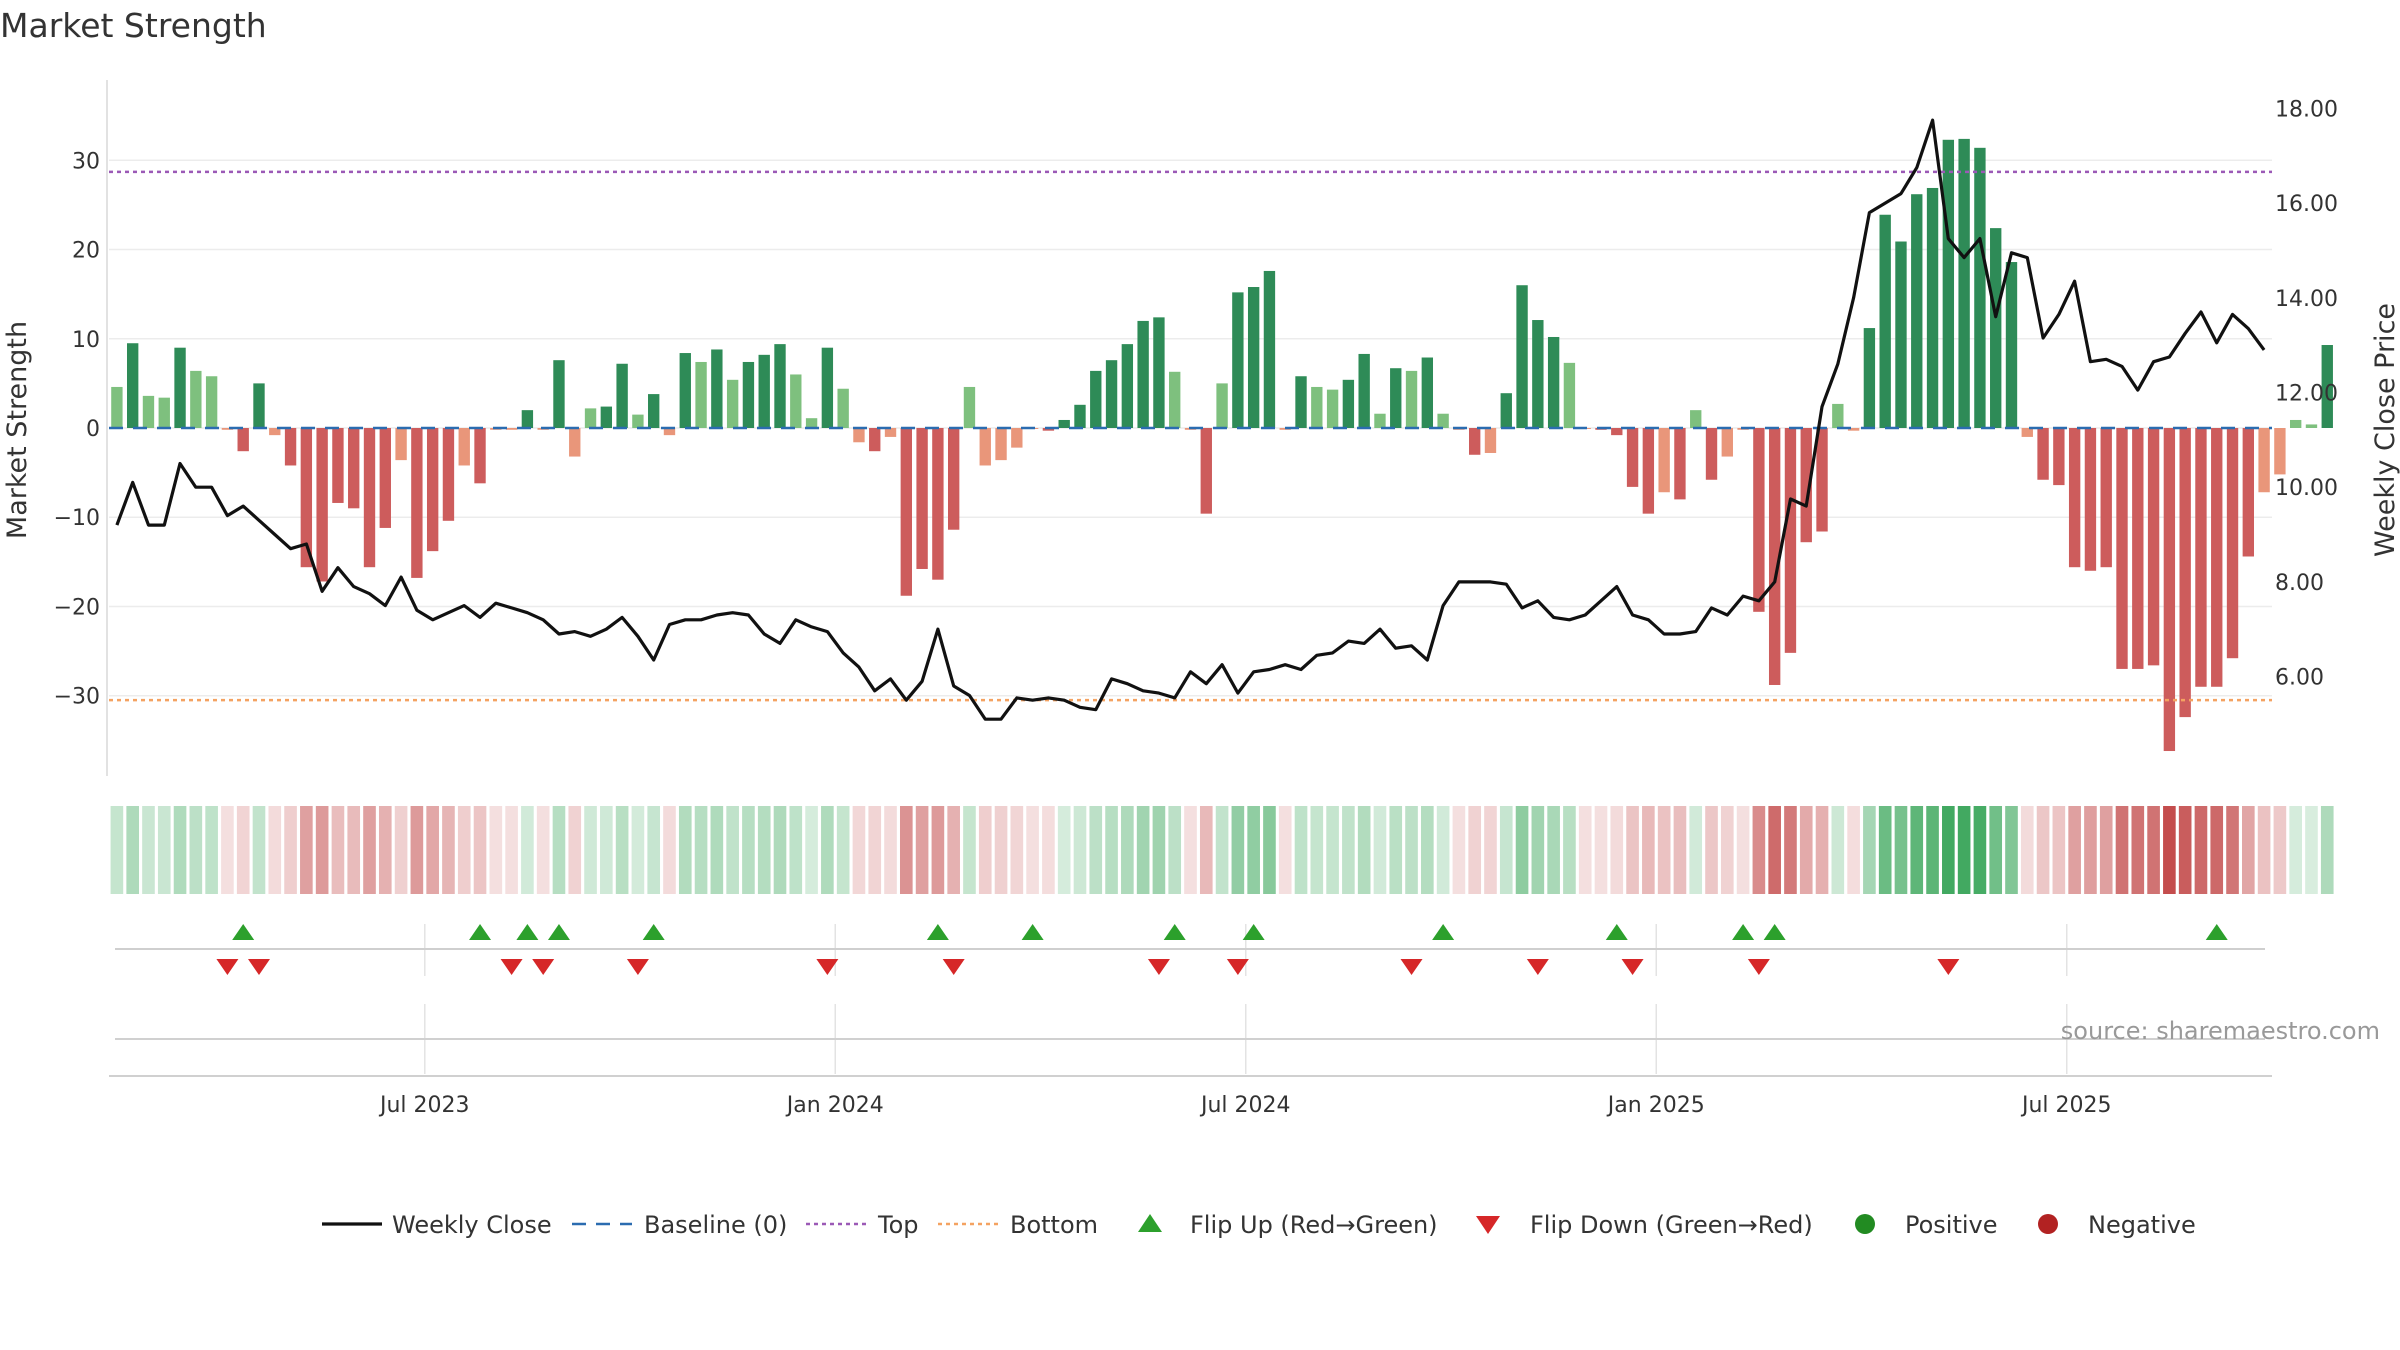  I want to click on right-tick-label: 18.00, so click(2306, 109).